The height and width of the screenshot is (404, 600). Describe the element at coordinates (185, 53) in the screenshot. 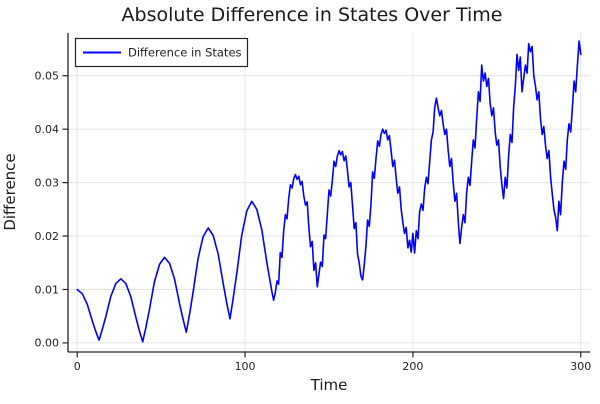

I see `legend-entry-label: Difference in States` at that location.